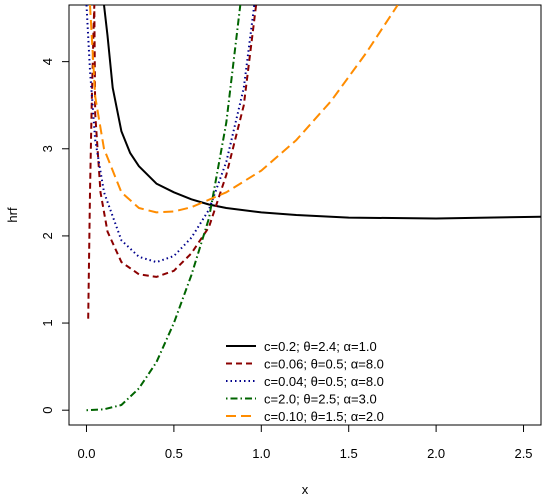  What do you see at coordinates (86, 453) in the screenshot?
I see `x-tick-label: 0.0` at bounding box center [86, 453].